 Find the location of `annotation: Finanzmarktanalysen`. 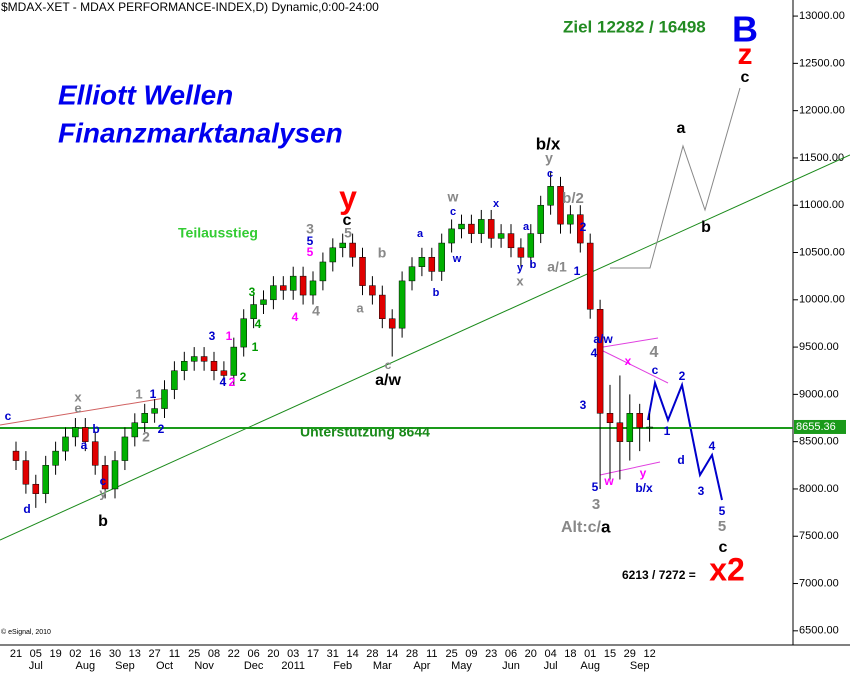

annotation: Finanzmarktanalysen is located at coordinates (200, 132).